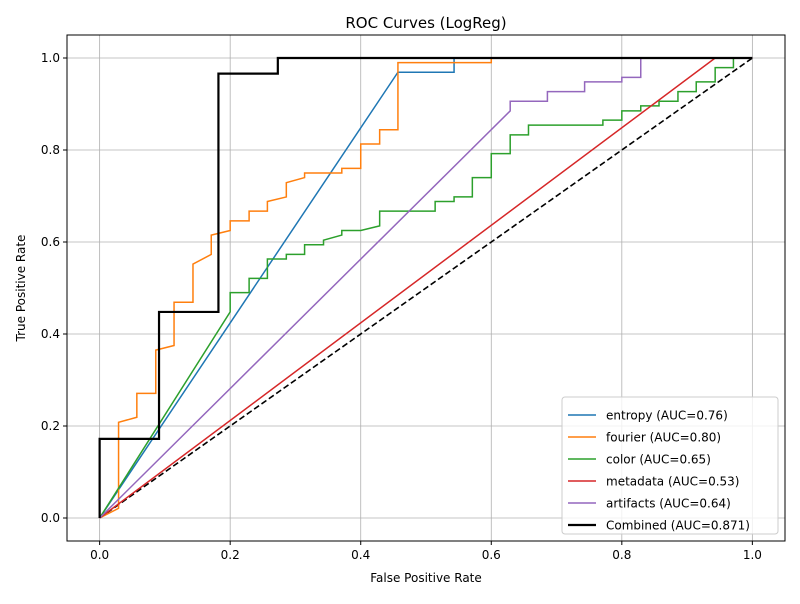 The image size is (800, 604). What do you see at coordinates (426, 578) in the screenshot?
I see `x-axis-label: False Positive Rate` at bounding box center [426, 578].